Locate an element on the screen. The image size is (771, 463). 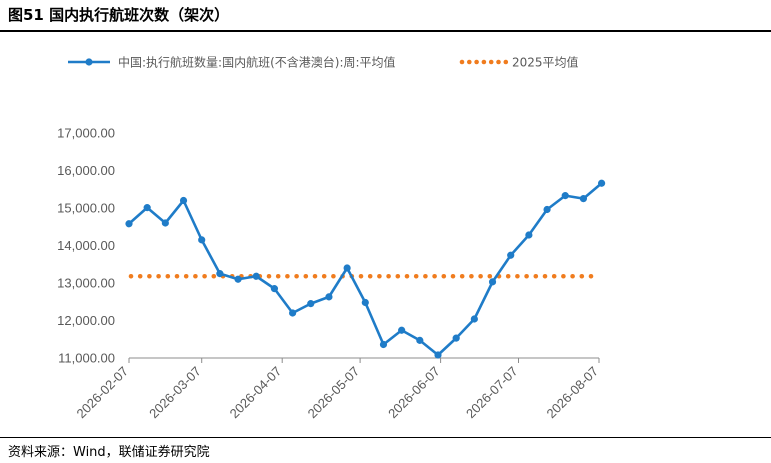
legend-label-series: 中国:执行航班数量:国内航班(不含港澳台):周:平均值 is located at coordinates (257, 62).